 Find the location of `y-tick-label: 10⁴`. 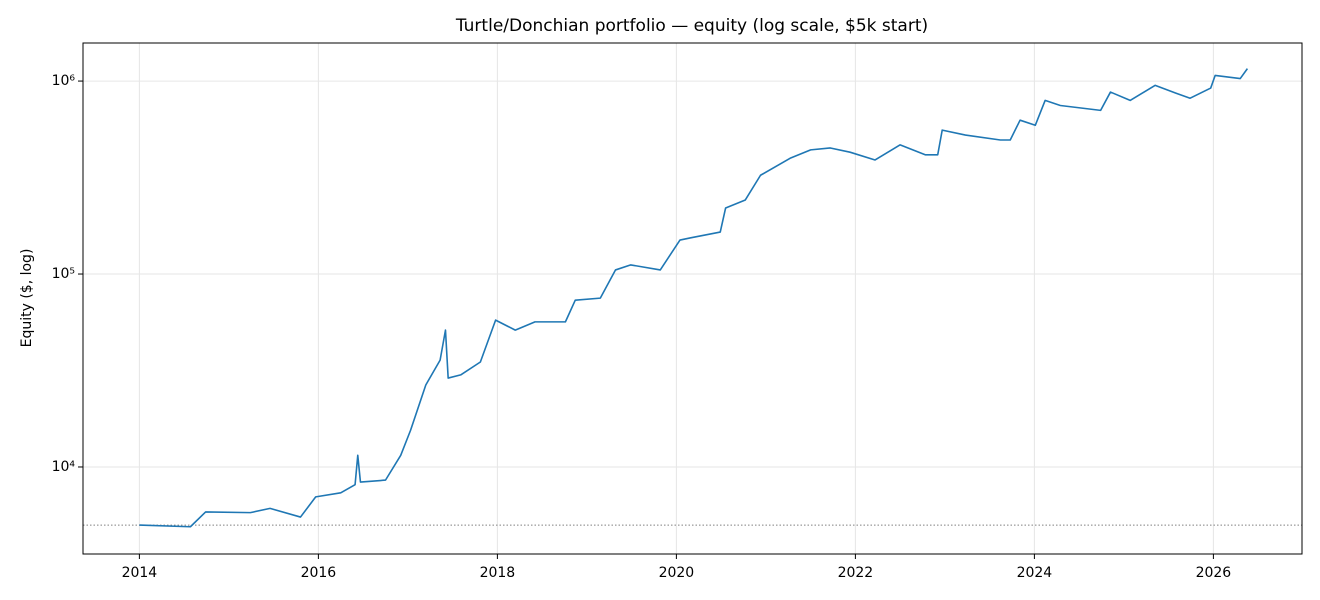

y-tick-label: 10⁴ is located at coordinates (64, 467).